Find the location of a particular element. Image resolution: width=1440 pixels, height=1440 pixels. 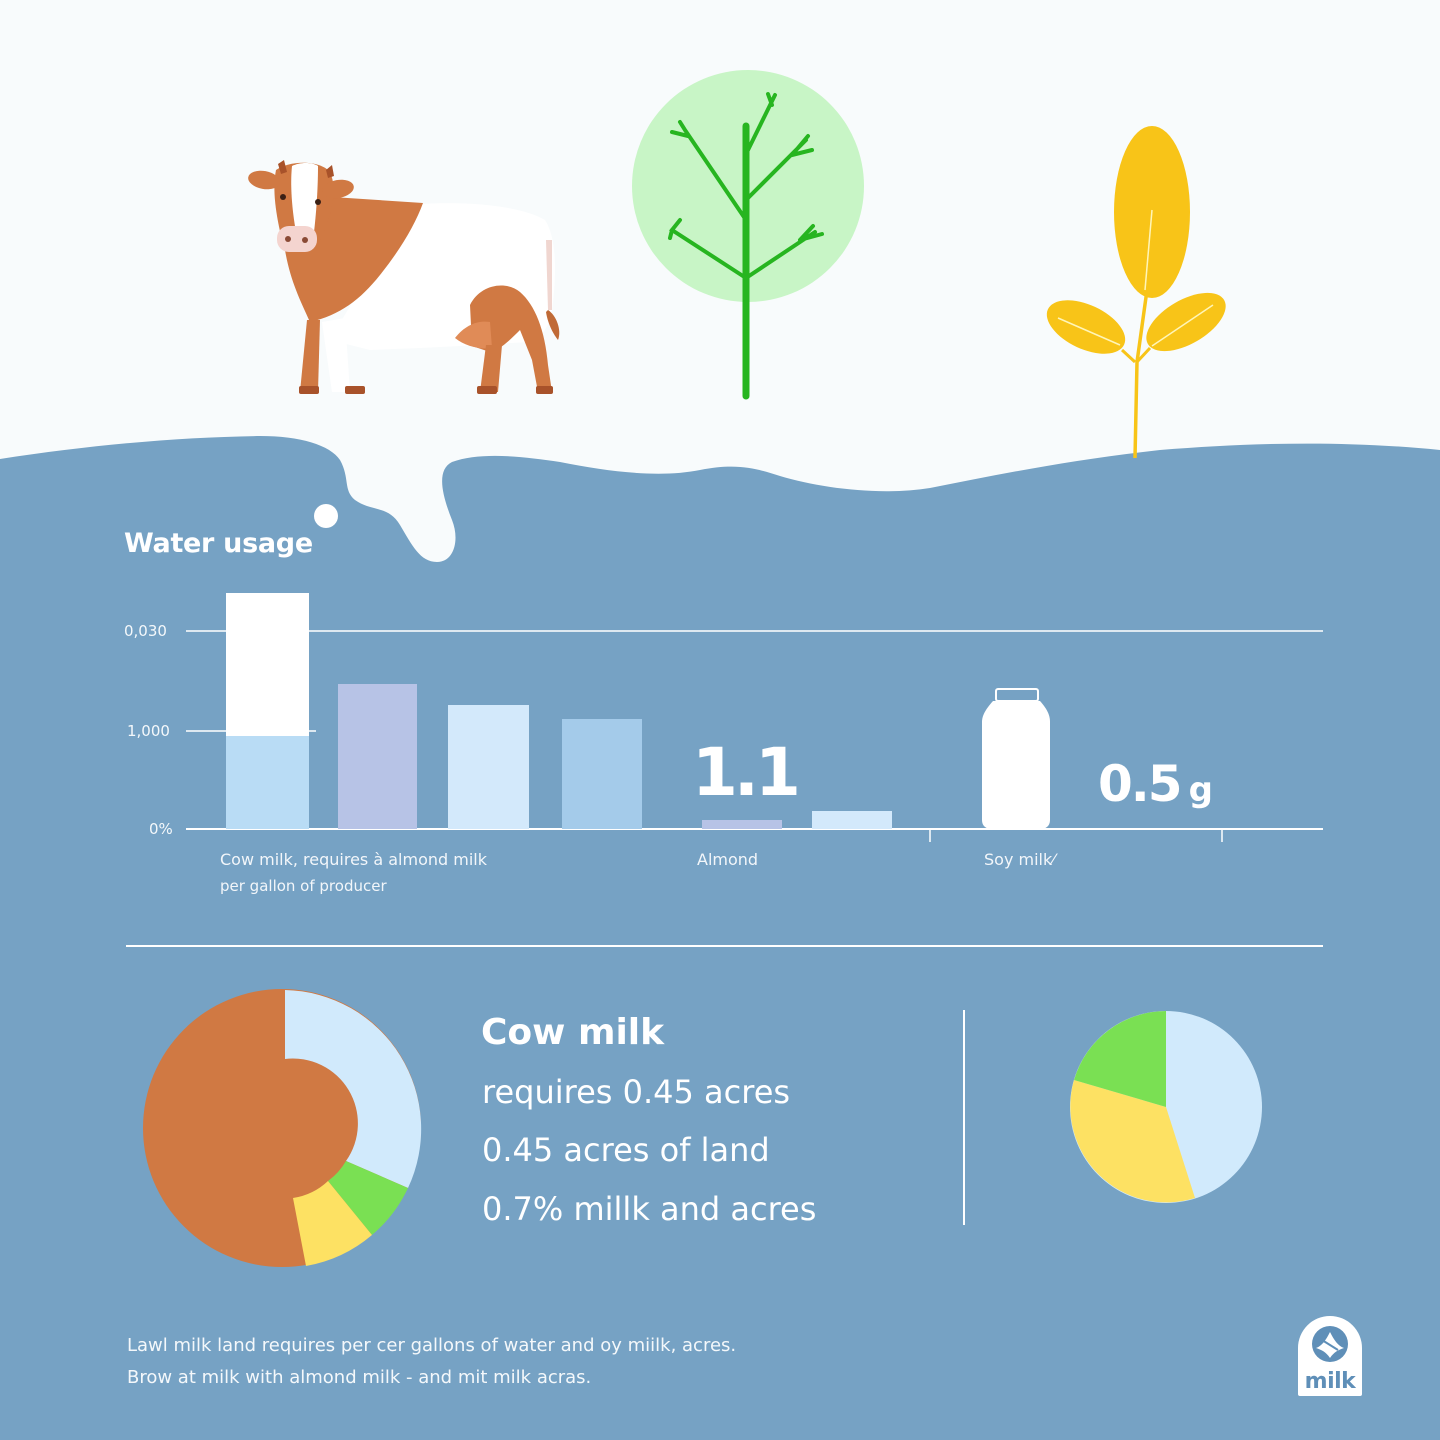

soy-plant-icon is located at coordinates (1136, 292).